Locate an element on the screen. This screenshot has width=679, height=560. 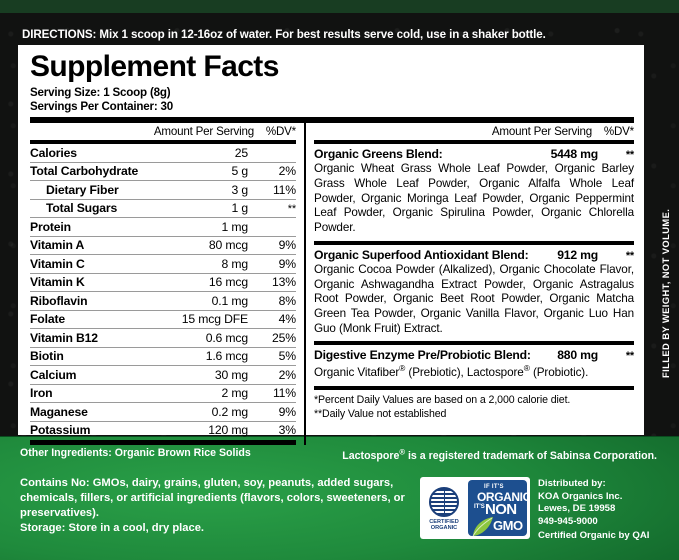
nutrient-row: Vitamin C 8 mg 9% is located at coordinates (163, 264).